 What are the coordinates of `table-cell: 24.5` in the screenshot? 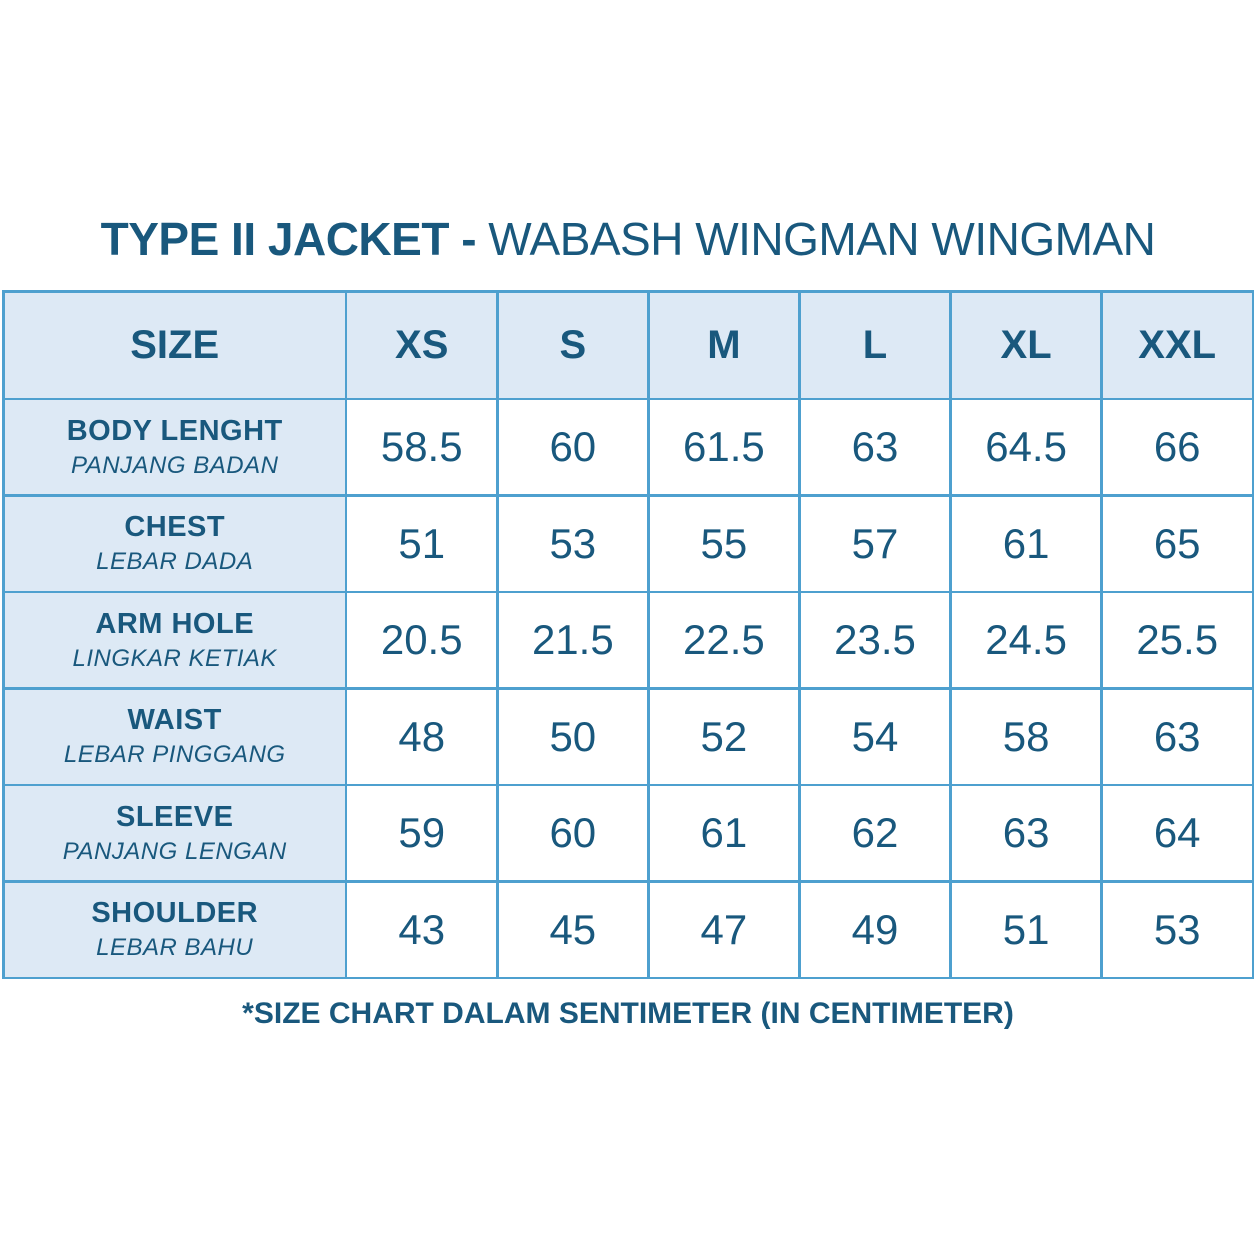 It's located at (1026, 640).